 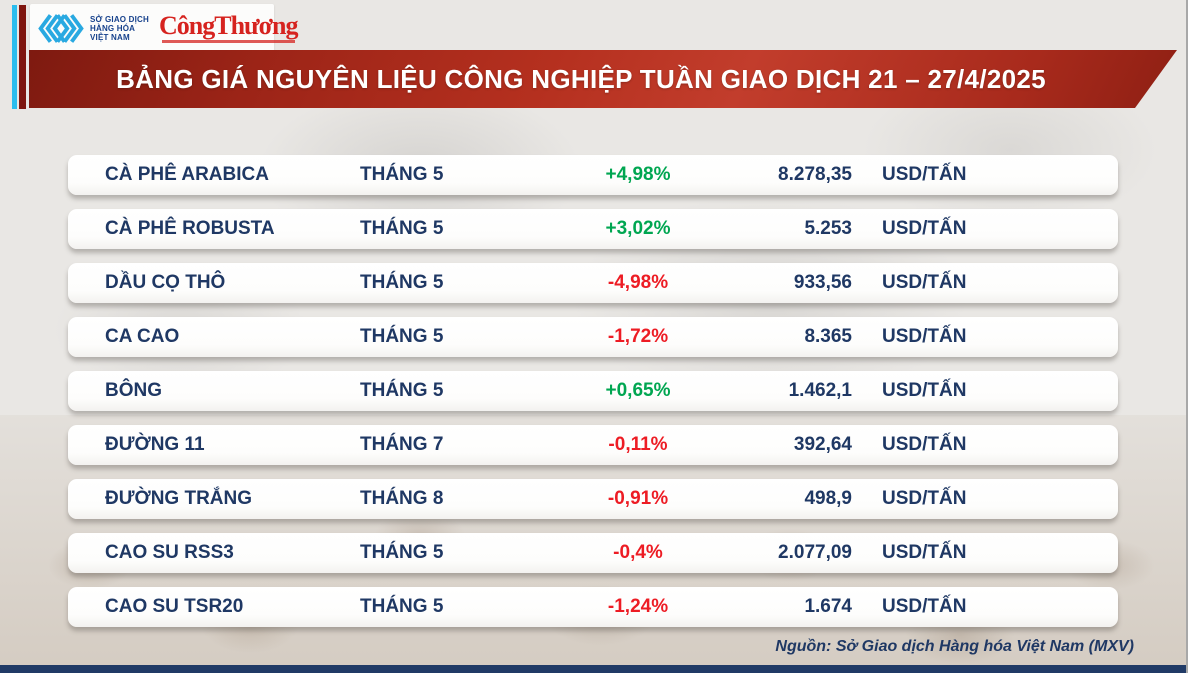 I want to click on contract-month: THÁNG 8, so click(x=402, y=498).